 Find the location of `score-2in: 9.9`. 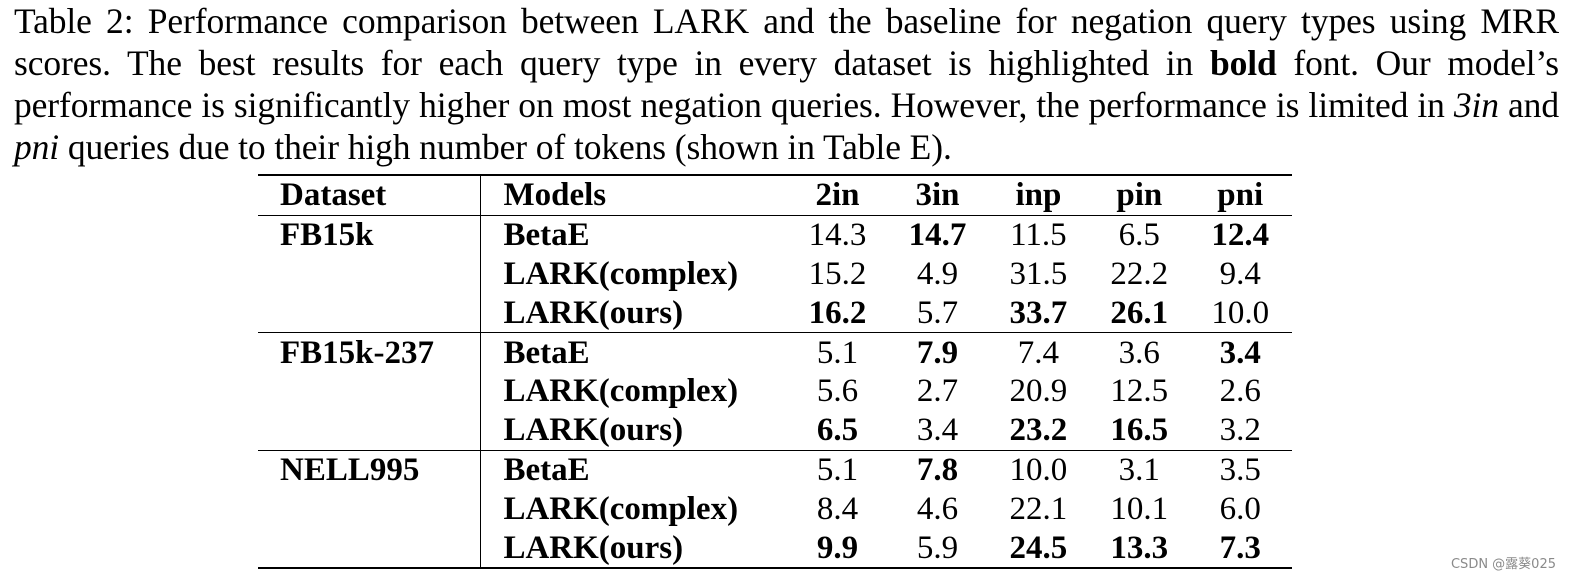

score-2in: 9.9 is located at coordinates (837, 548).